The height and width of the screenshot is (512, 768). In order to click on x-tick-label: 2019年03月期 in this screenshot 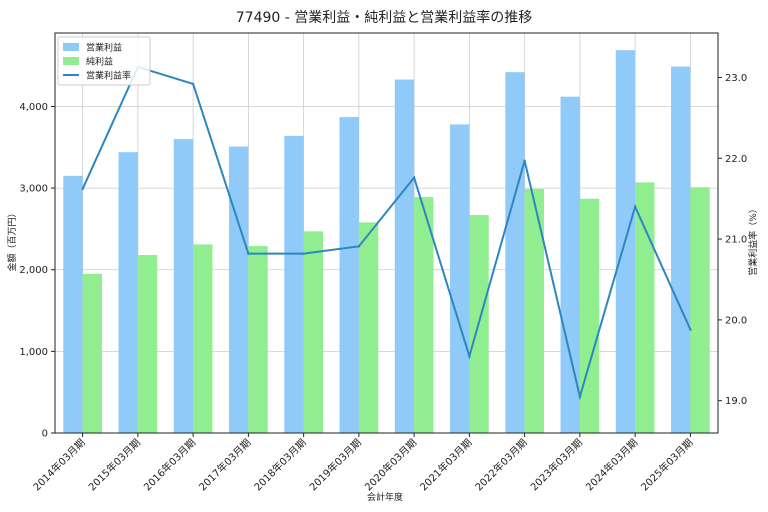, I will do `click(335, 464)`.